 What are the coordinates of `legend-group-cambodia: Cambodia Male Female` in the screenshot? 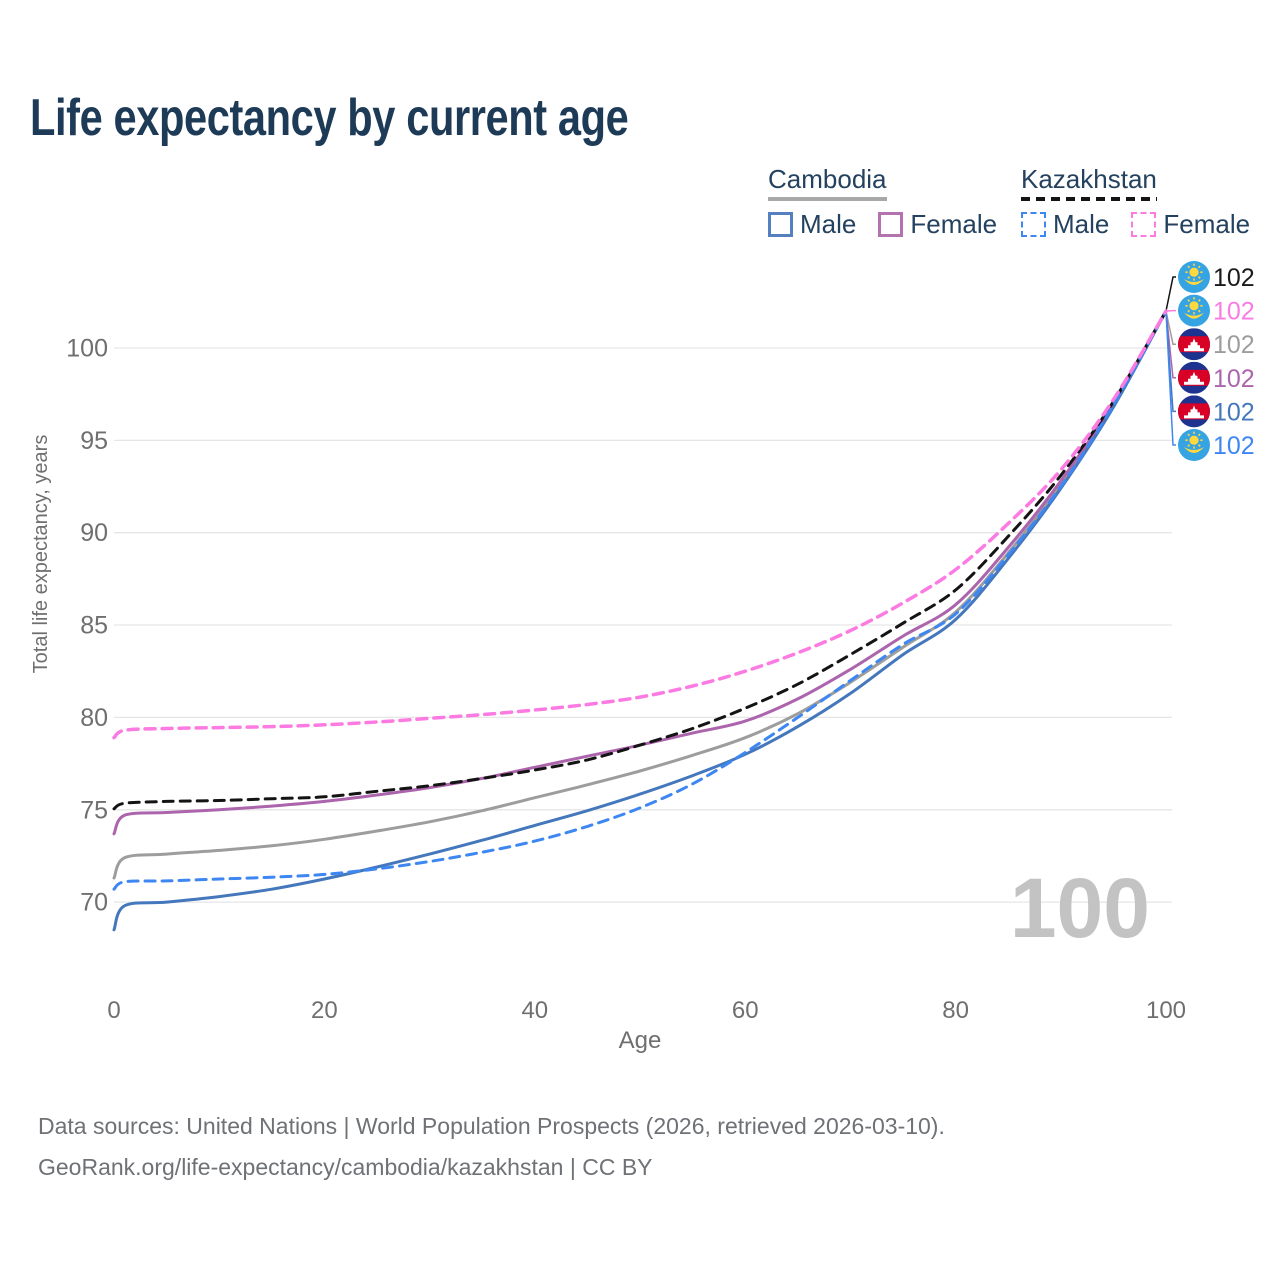 It's located at (893, 201).